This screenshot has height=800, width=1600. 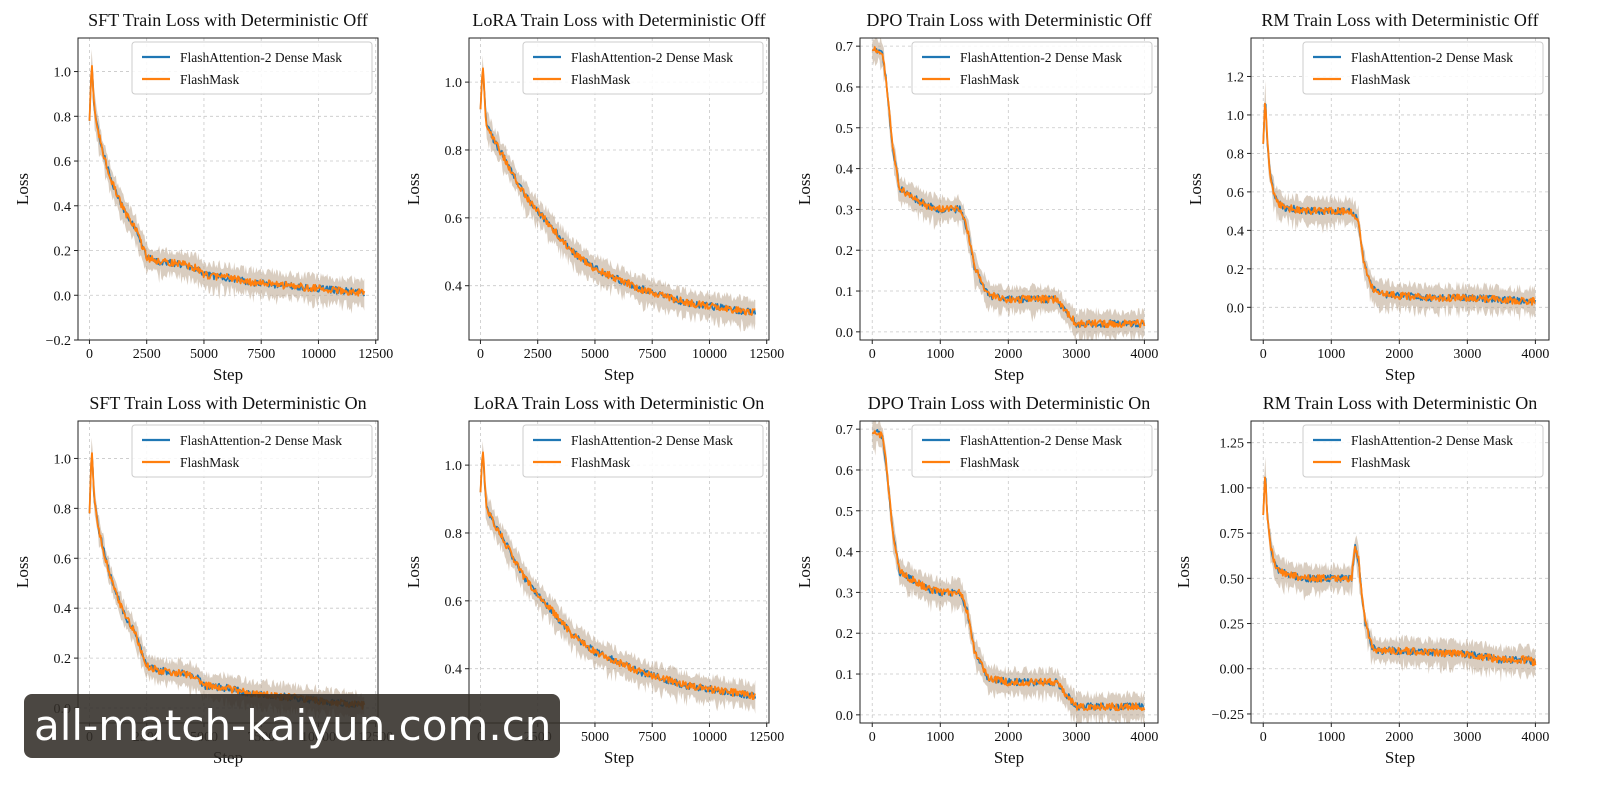 What do you see at coordinates (618, 20) in the screenshot?
I see `chart-title: LoRA Train Loss with Deterministic Off` at bounding box center [618, 20].